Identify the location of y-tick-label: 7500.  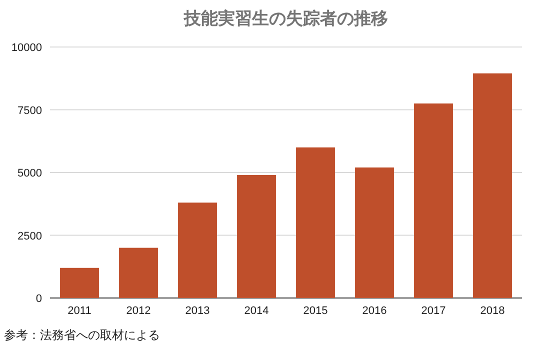
(30, 110).